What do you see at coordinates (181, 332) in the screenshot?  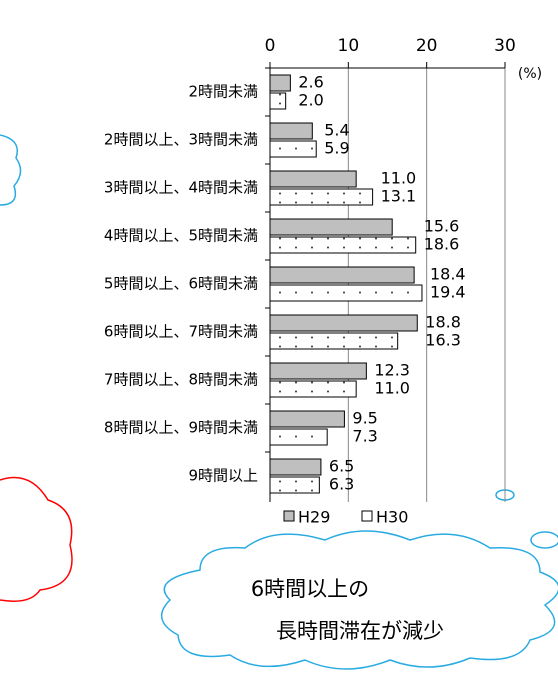 I see `y-tick-label: 6時間以上、7時間未満` at bounding box center [181, 332].